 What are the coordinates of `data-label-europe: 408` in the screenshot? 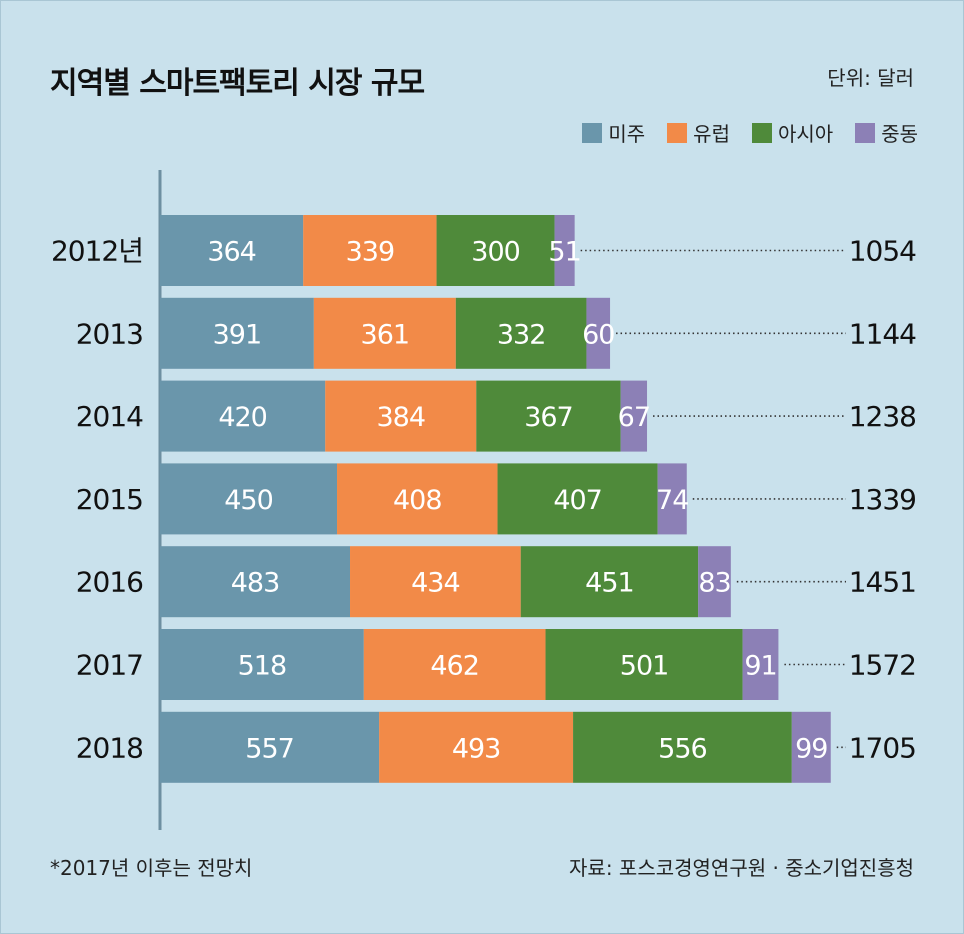 It's located at (417, 500).